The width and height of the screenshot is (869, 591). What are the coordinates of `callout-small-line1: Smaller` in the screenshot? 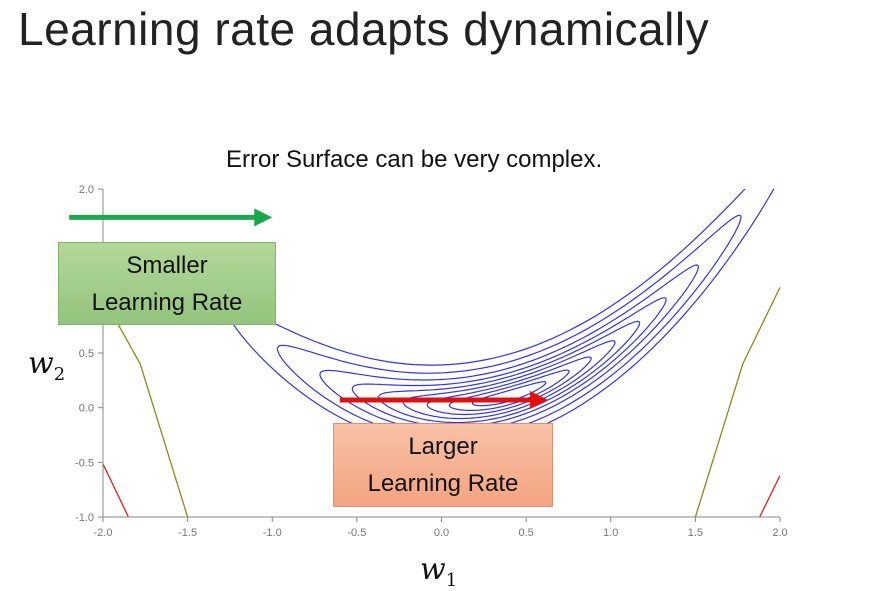 It's located at (167, 265).